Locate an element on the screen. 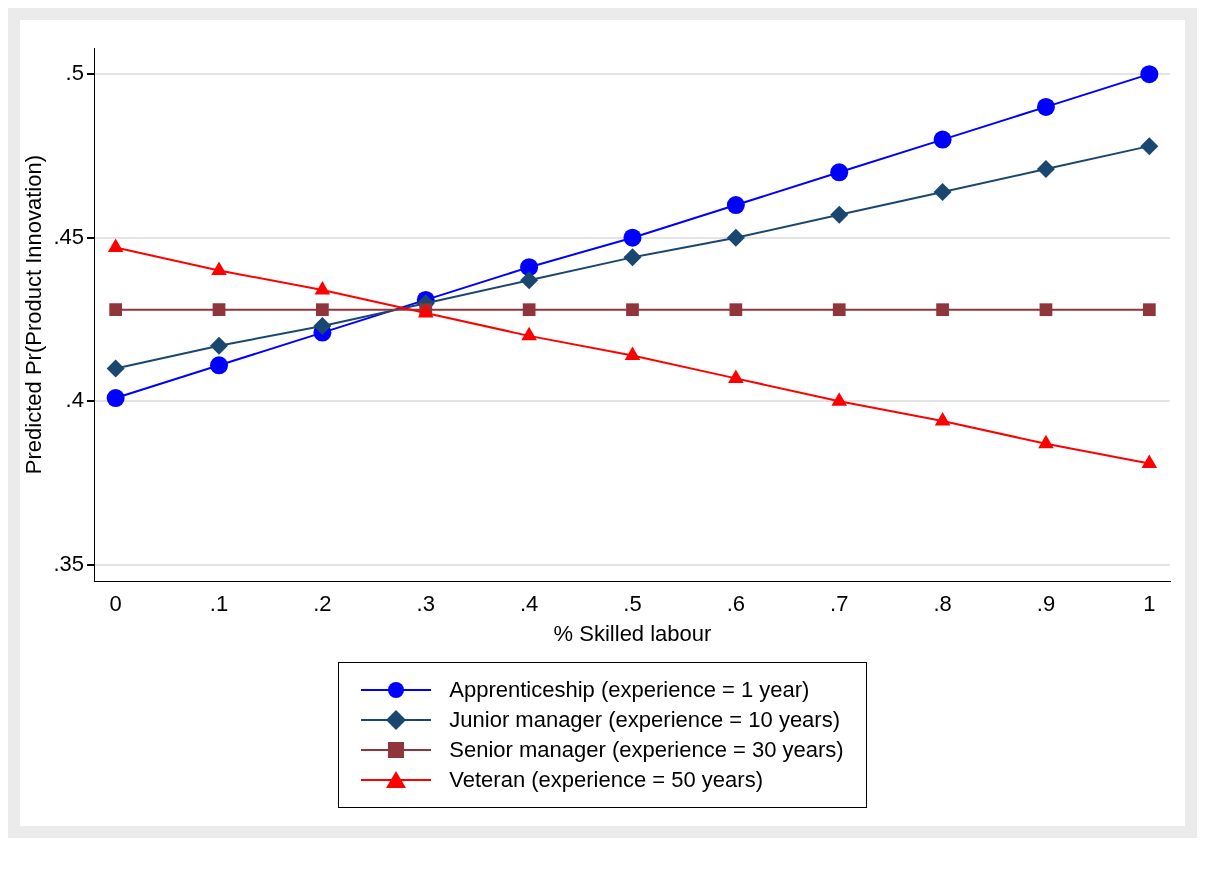  x-tick-label: 0 is located at coordinates (115, 604).